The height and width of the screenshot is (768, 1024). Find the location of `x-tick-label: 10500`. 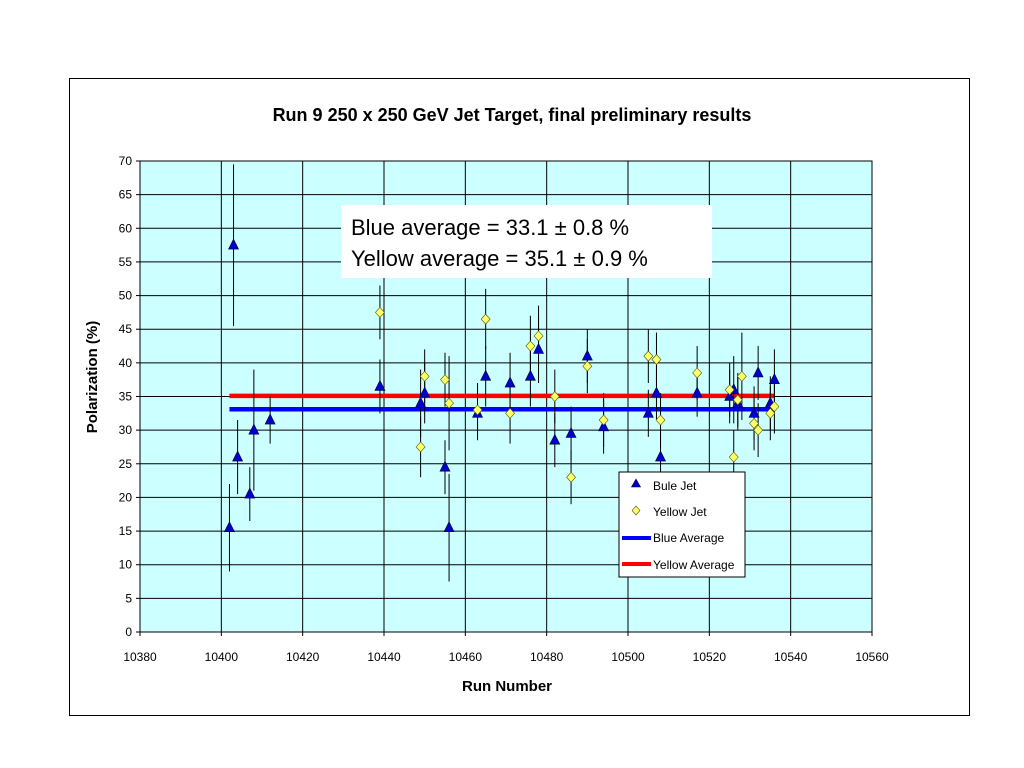

x-tick-label: 10500 is located at coordinates (628, 657).